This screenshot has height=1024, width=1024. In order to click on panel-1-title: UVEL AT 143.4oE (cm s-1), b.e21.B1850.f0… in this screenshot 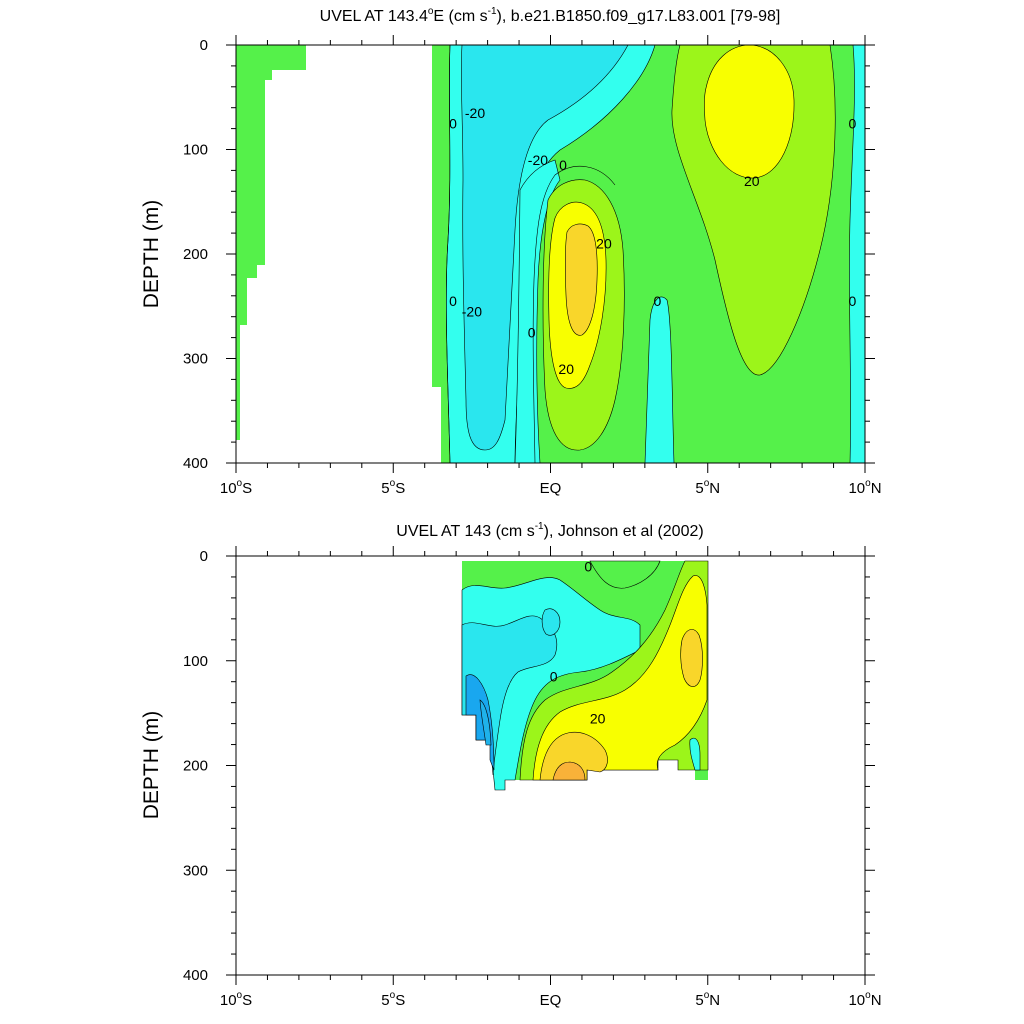, I will do `click(550, 15)`.